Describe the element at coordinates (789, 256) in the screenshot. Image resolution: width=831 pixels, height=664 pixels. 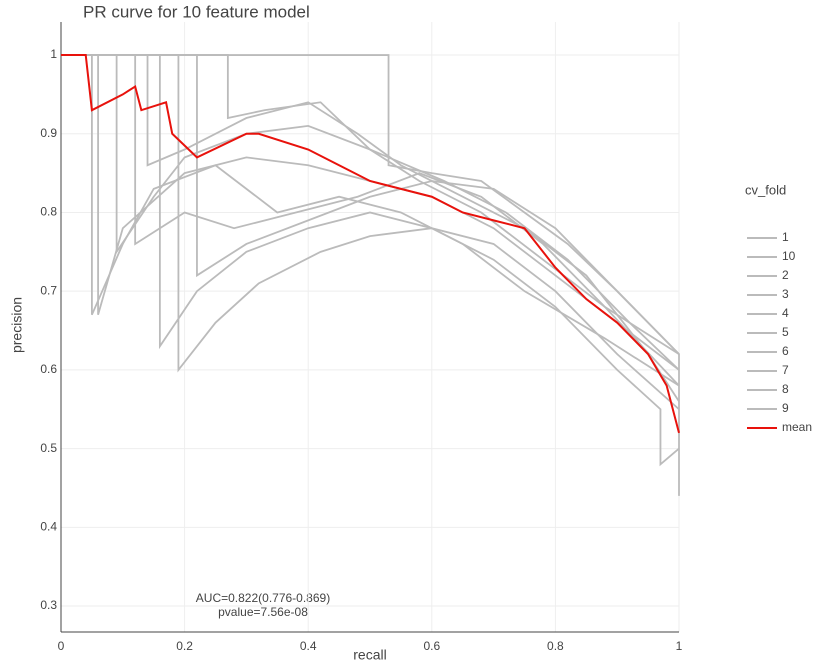
I see `legend-label: 10` at that location.